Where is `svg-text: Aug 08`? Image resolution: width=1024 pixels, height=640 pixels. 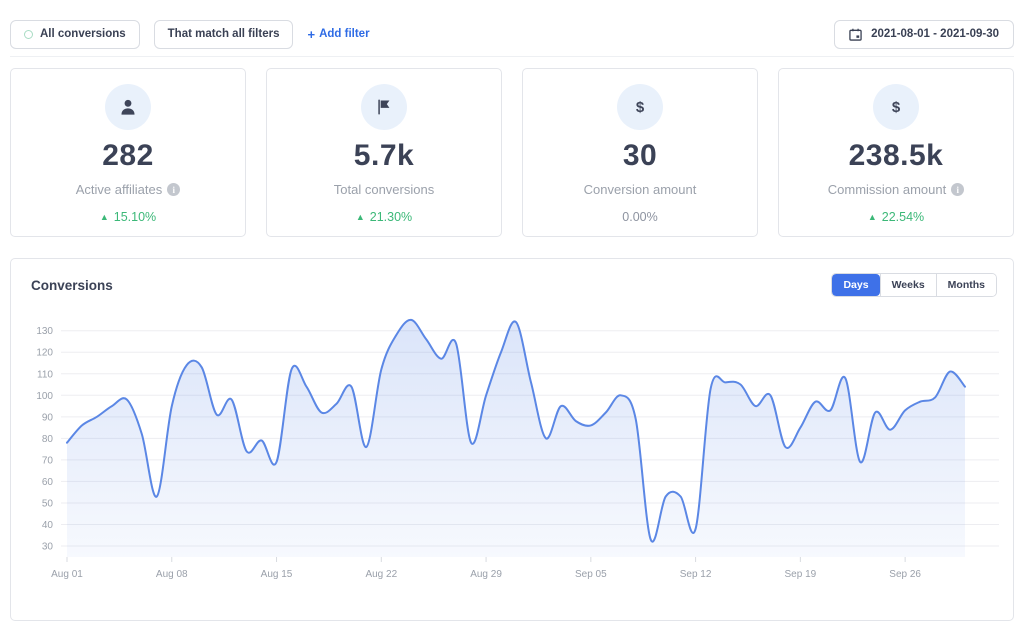
svg-text: Aug 08 is located at coordinates (172, 574).